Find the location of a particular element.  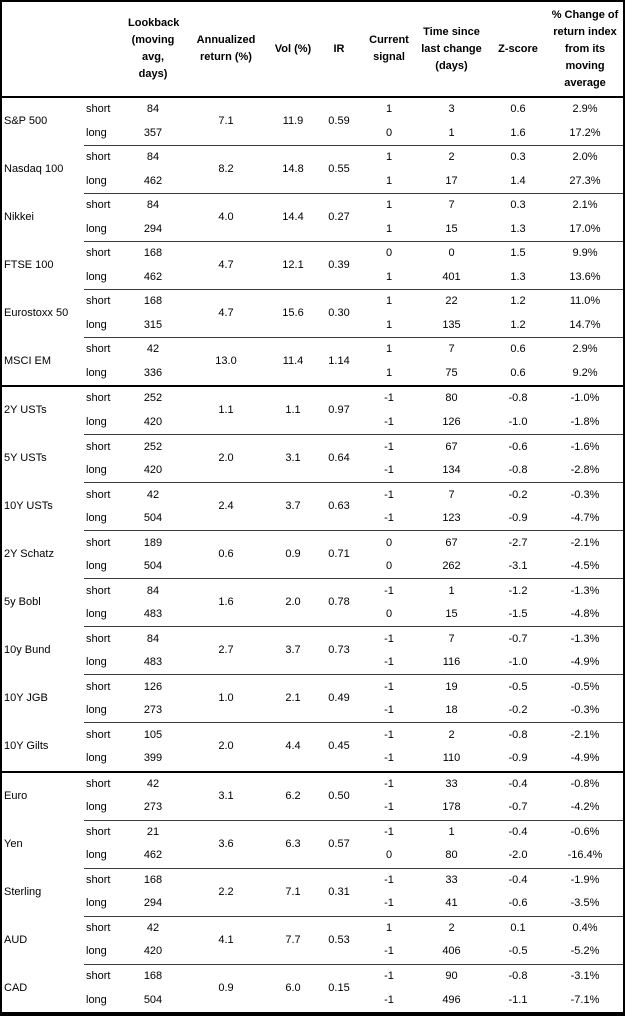

table-row: 10Y Gilts short 105 2.0 4.4 0.45 -1 2 -0.8 -2.1% is located at coordinates (312, 747).